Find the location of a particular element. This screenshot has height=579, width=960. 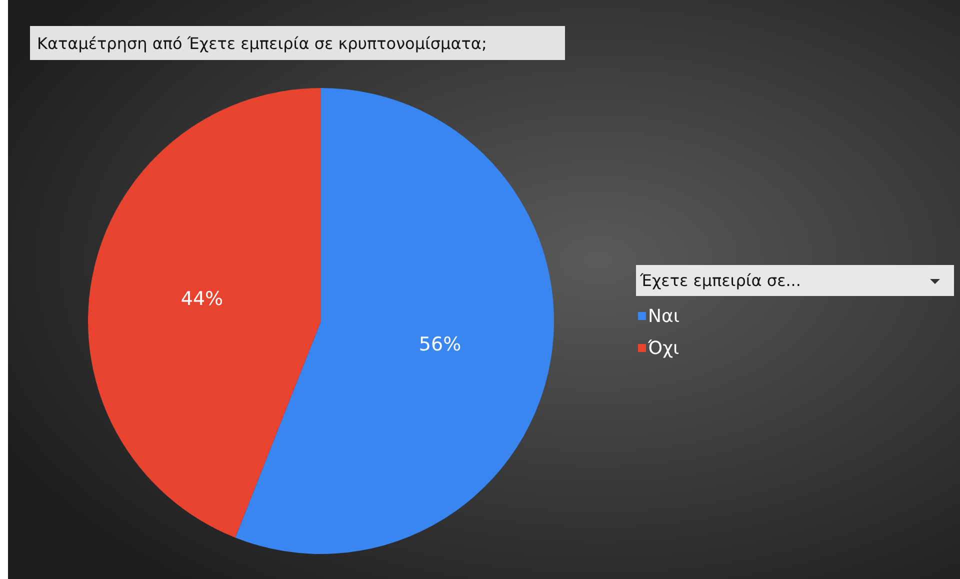

chart-title: Καταμέτρηση από Έχετε εμπειρία σε κρυπτονομίσματα; is located at coordinates (262, 43).